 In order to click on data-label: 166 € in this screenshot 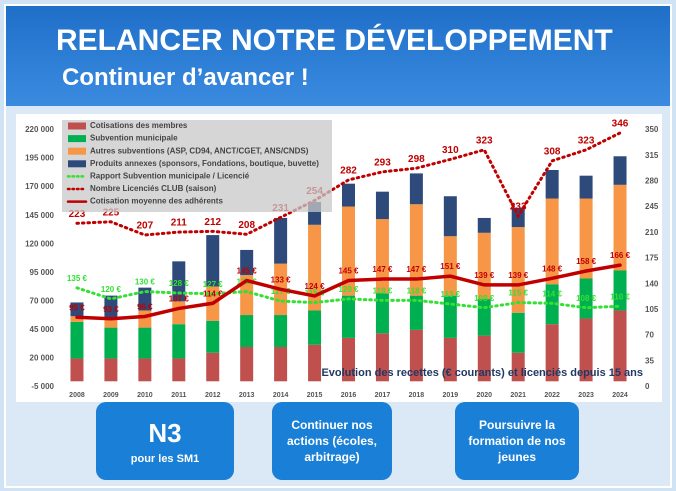, I will do `click(620, 255)`.